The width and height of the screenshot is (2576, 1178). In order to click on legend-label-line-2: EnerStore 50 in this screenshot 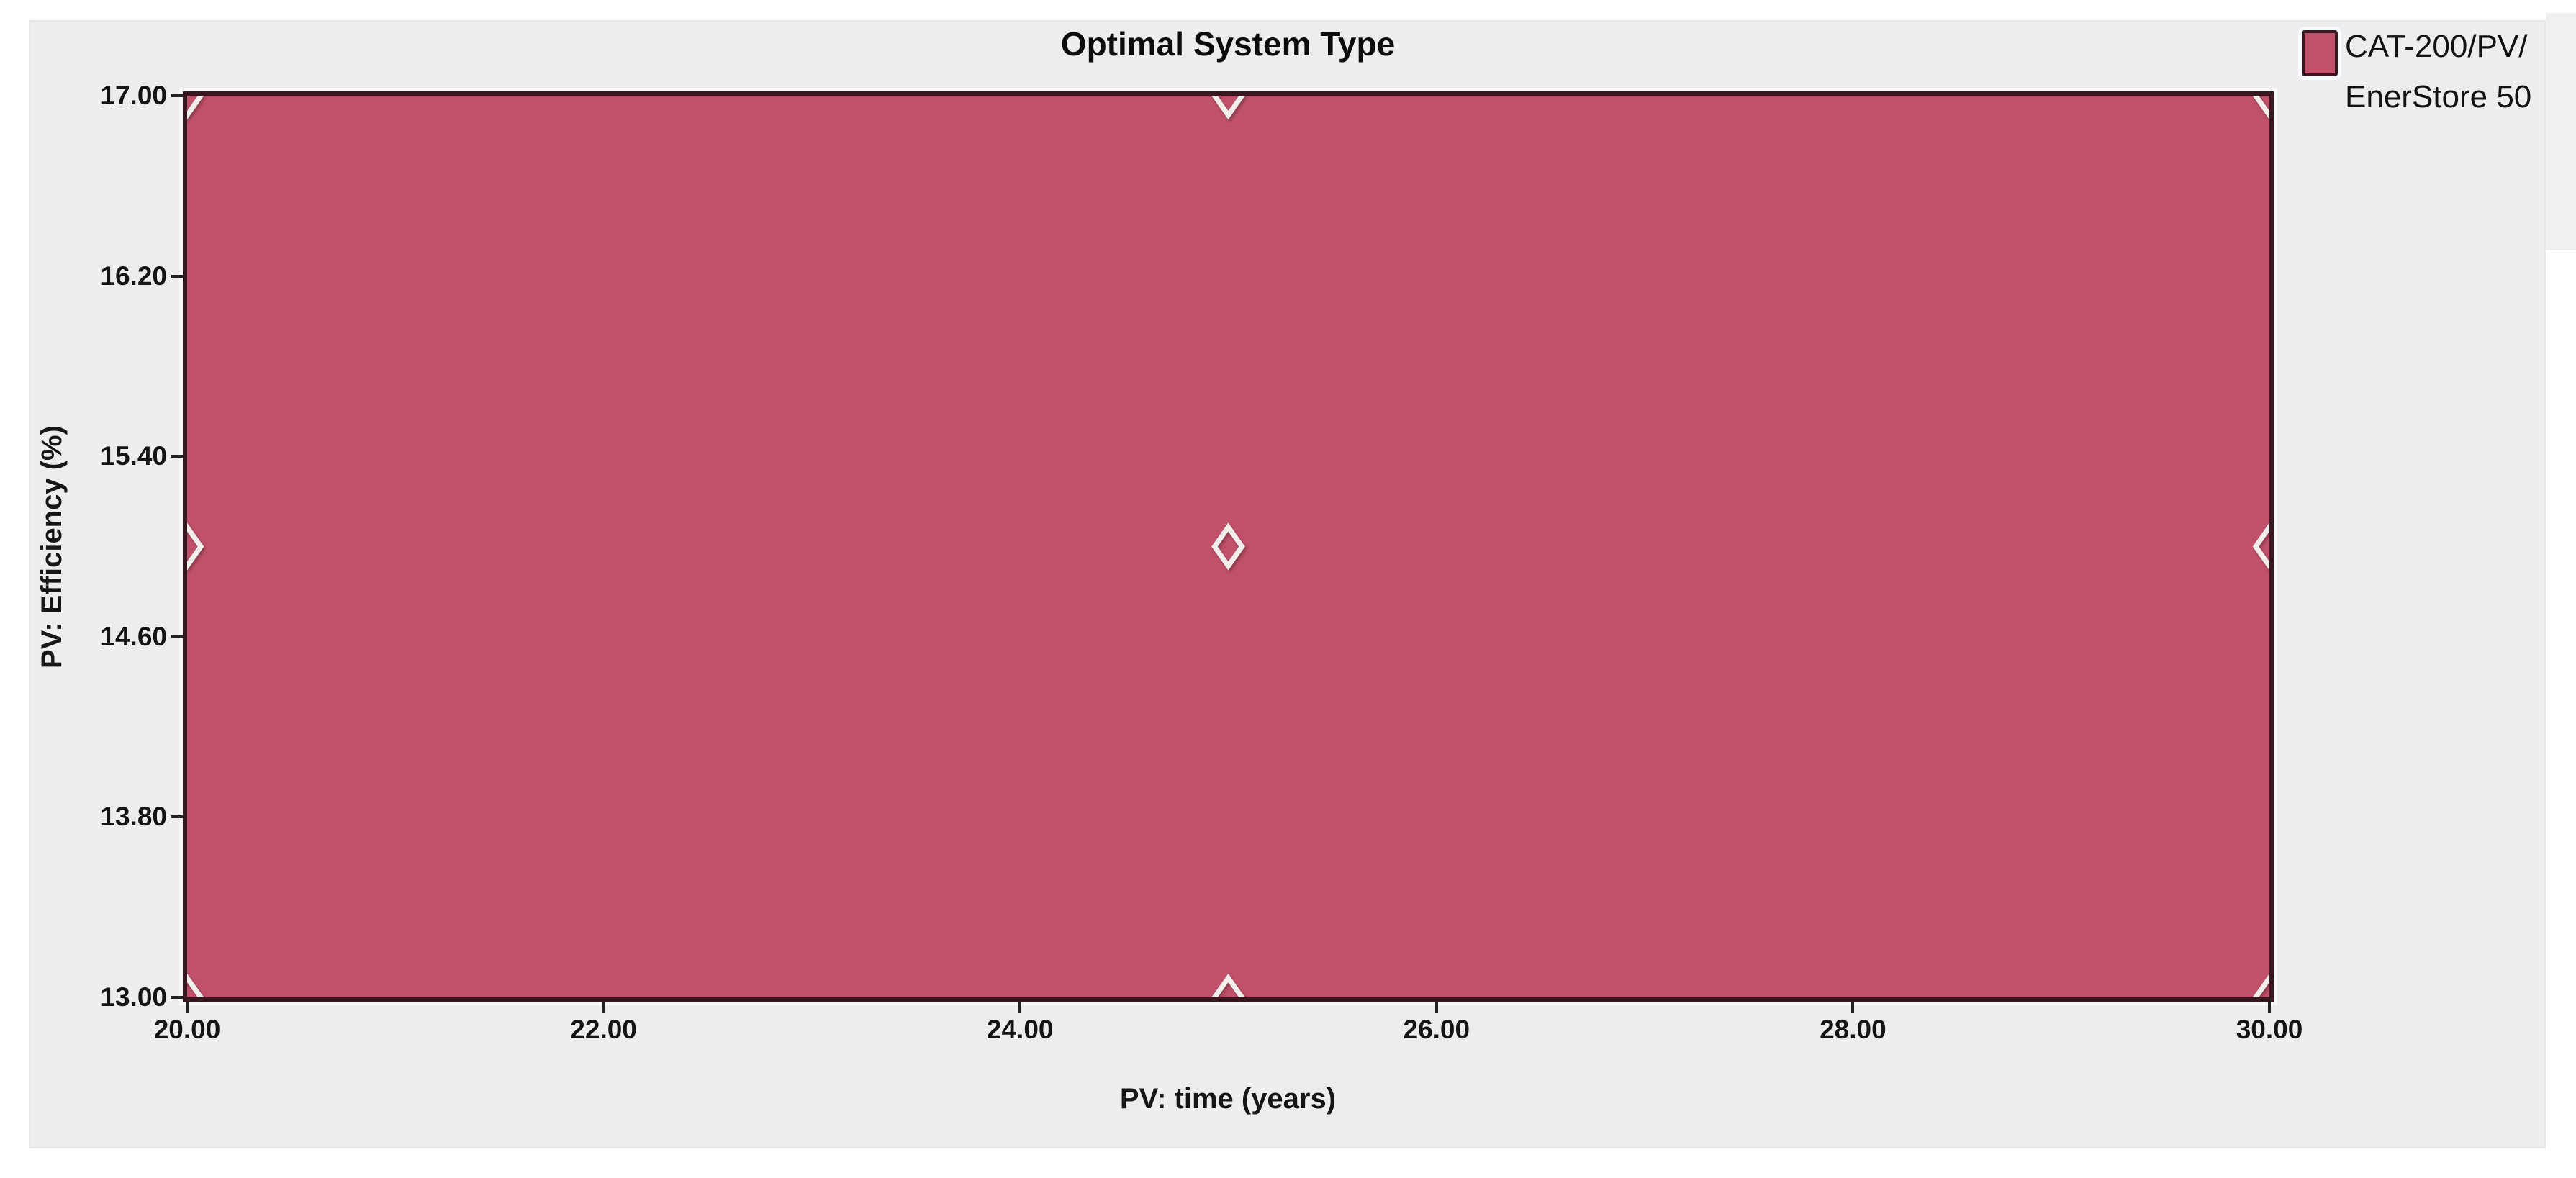, I will do `click(2438, 97)`.